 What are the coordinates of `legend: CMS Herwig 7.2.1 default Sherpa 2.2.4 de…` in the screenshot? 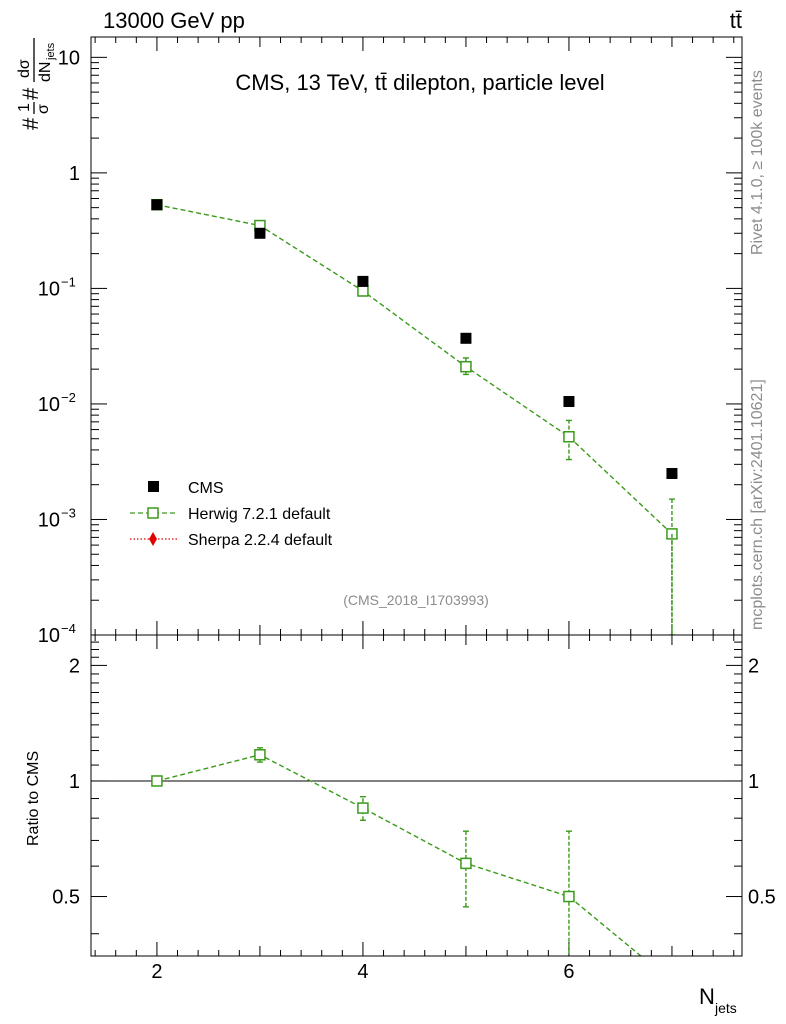 It's located at (231, 514).